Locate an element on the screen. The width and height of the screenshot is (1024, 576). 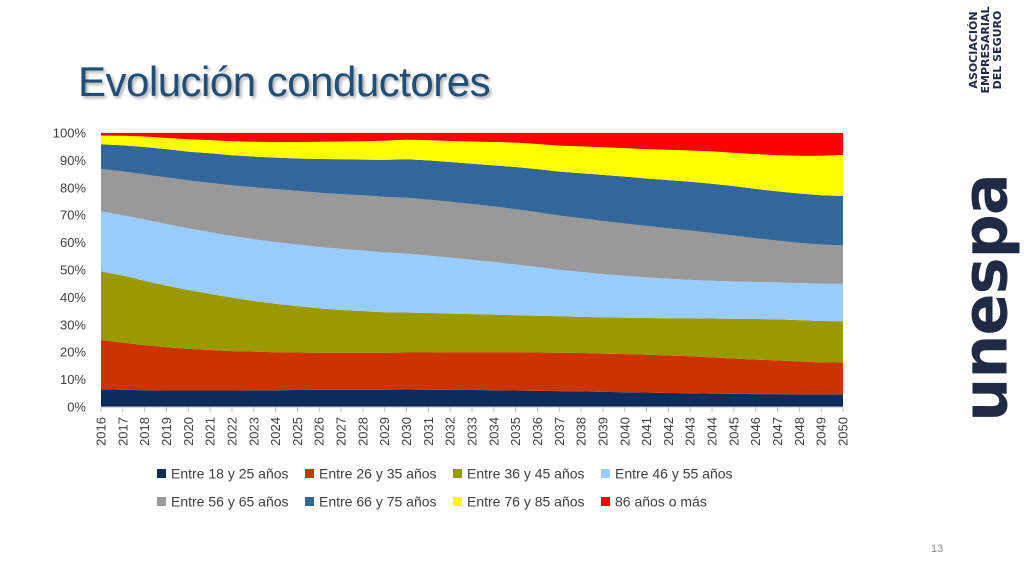
logo-main-text: unespa is located at coordinates (985, 298).